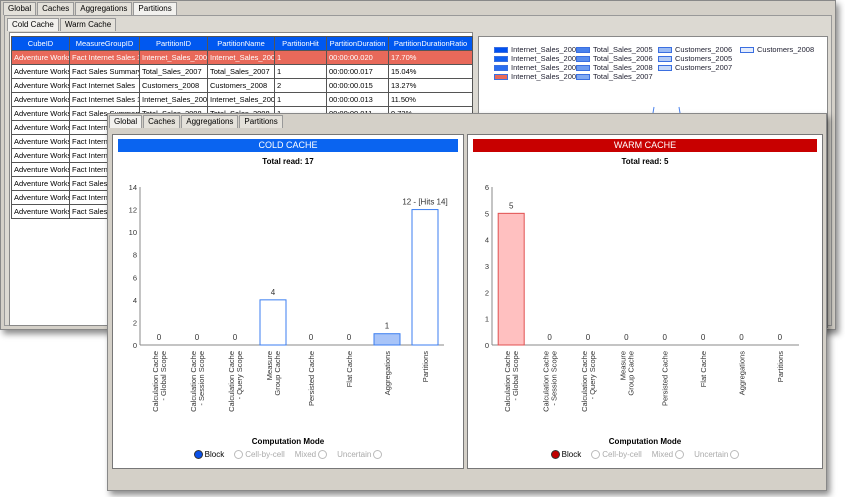 The image size is (845, 497). Describe the element at coordinates (173, 99) in the screenshot. I see `table-cell: Internet_Sales_2007` at that location.